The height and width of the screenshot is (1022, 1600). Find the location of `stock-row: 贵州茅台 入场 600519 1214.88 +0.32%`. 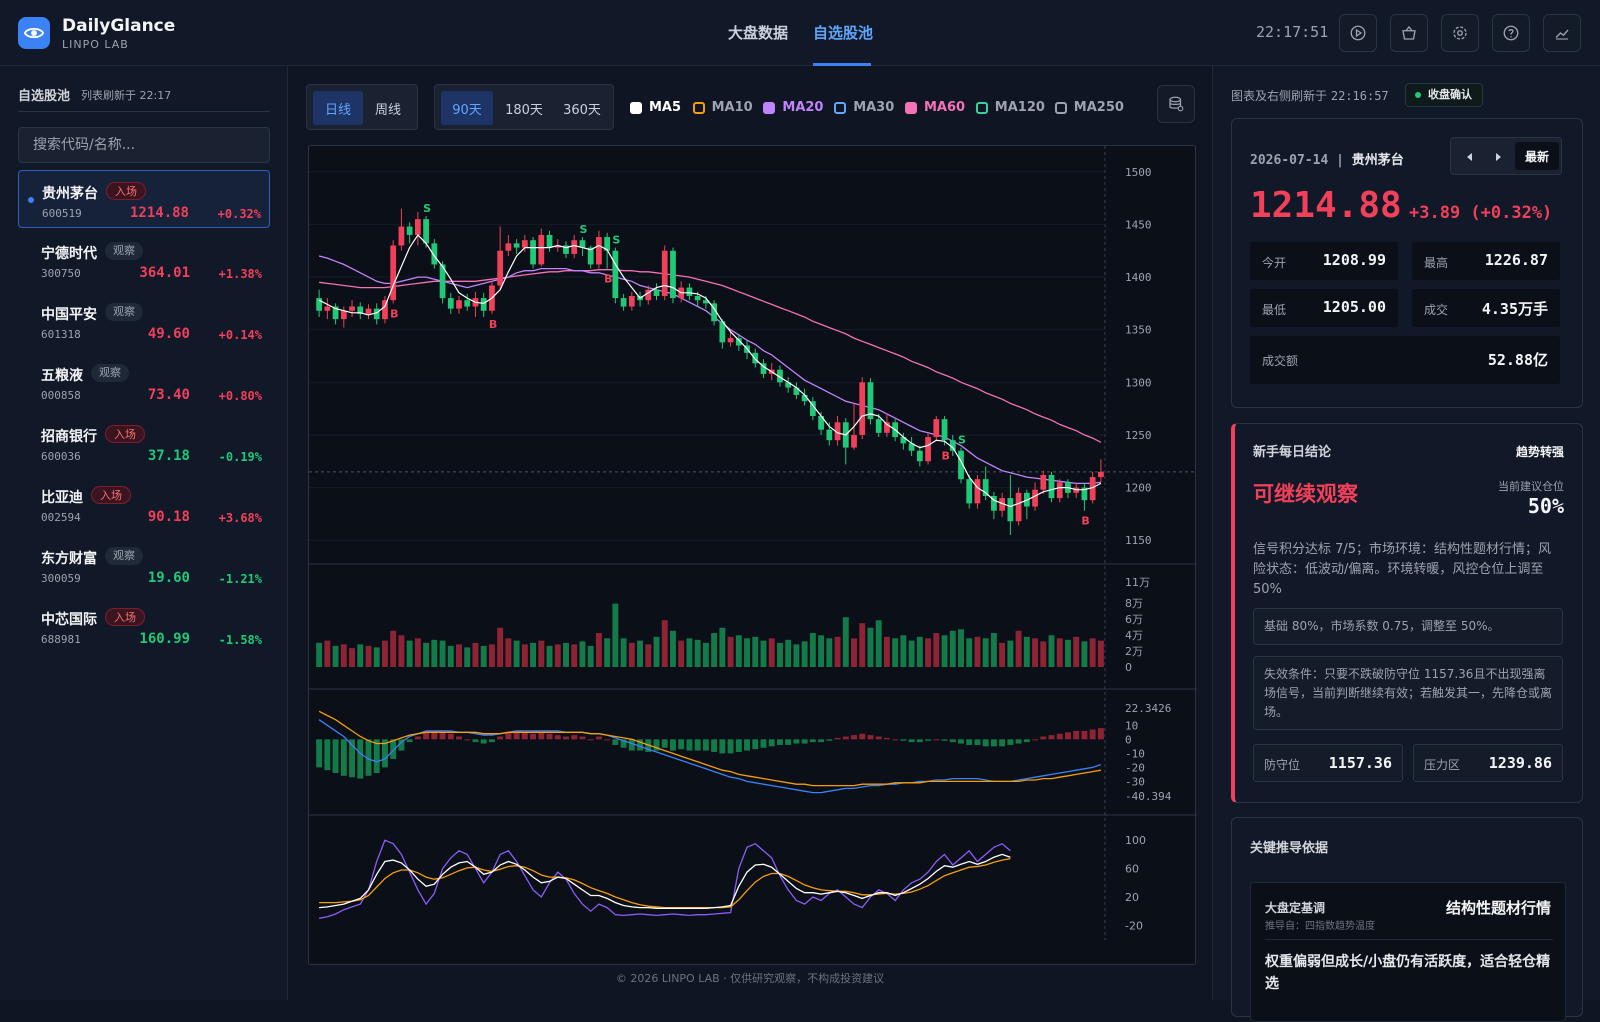

stock-row: 贵州茅台 入场 600519 1214.88 +0.32% is located at coordinates (144, 199).